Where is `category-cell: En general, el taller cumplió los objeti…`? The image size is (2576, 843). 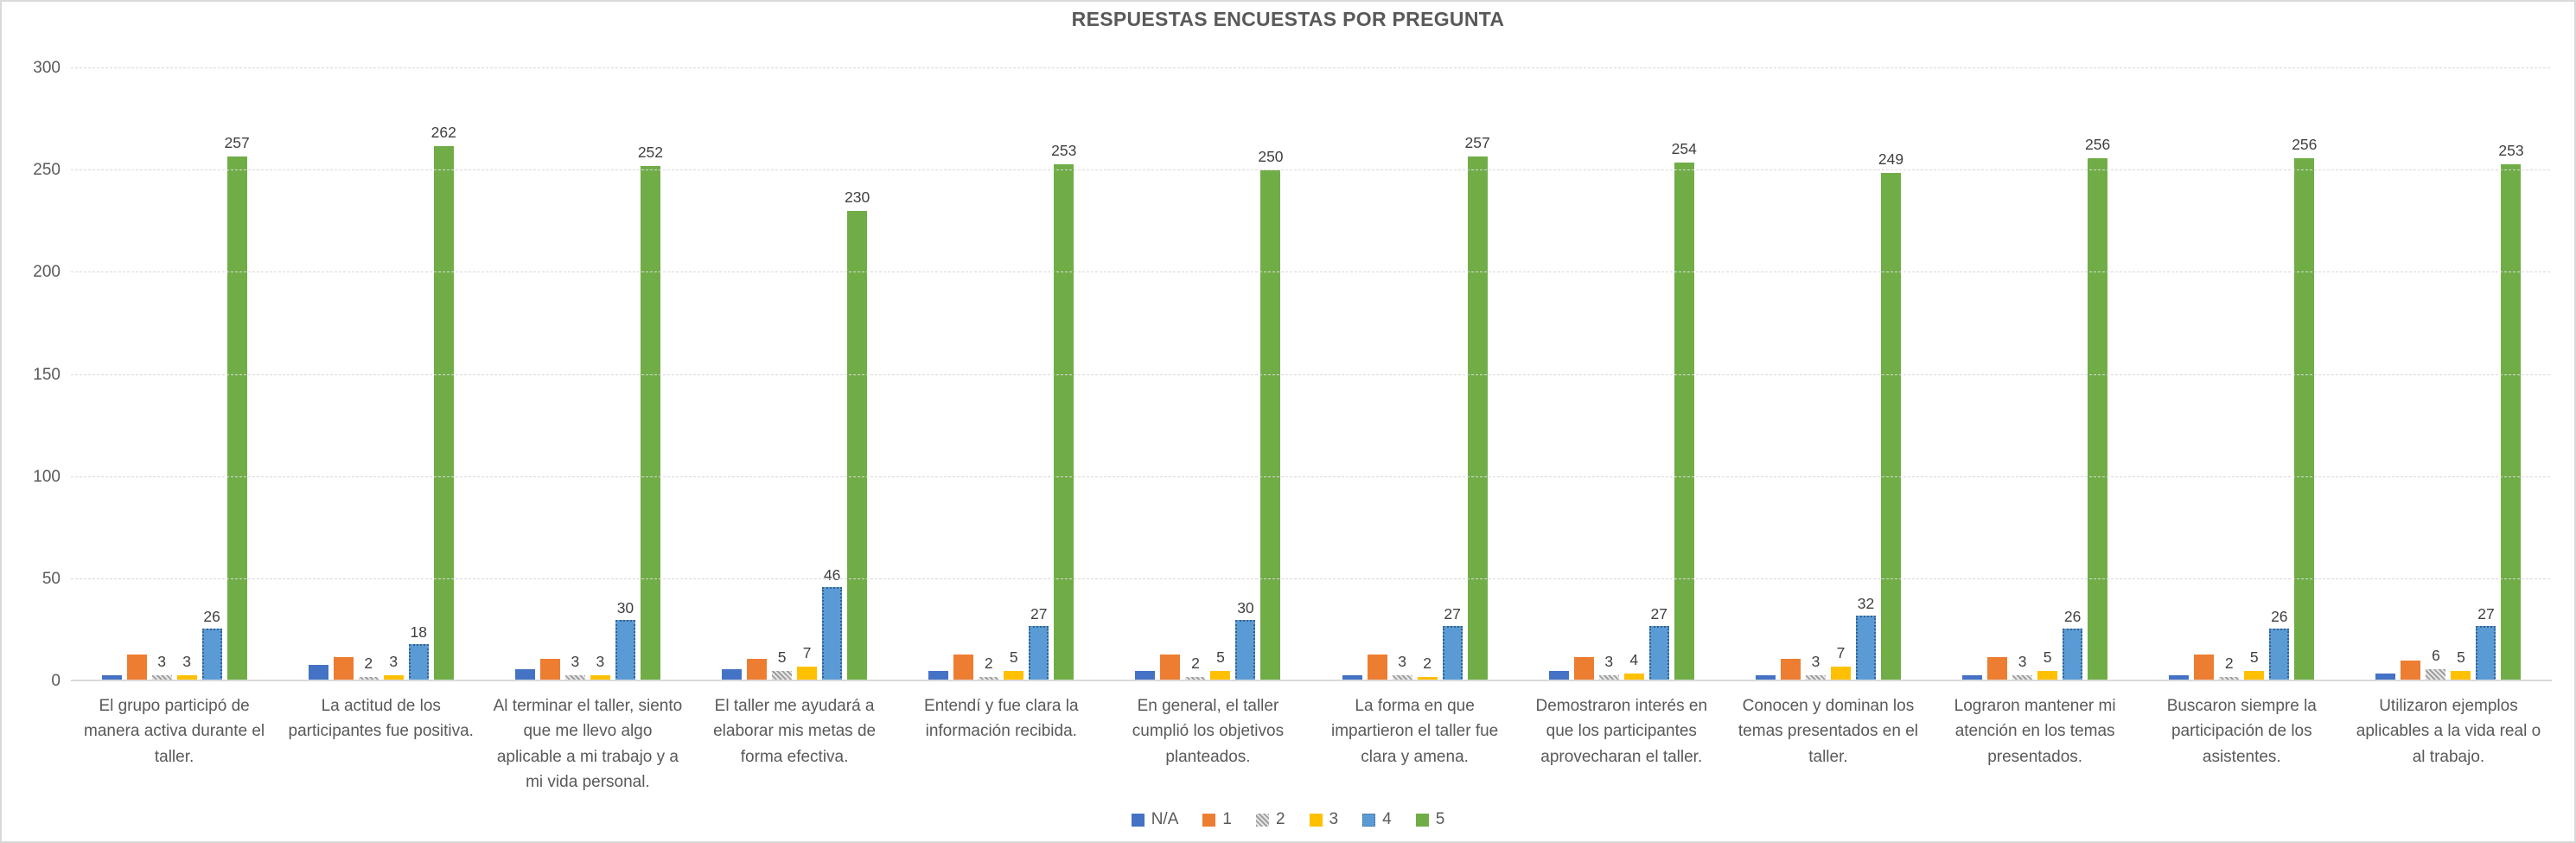 category-cell: En general, el taller cumplió los objeti… is located at coordinates (1208, 744).